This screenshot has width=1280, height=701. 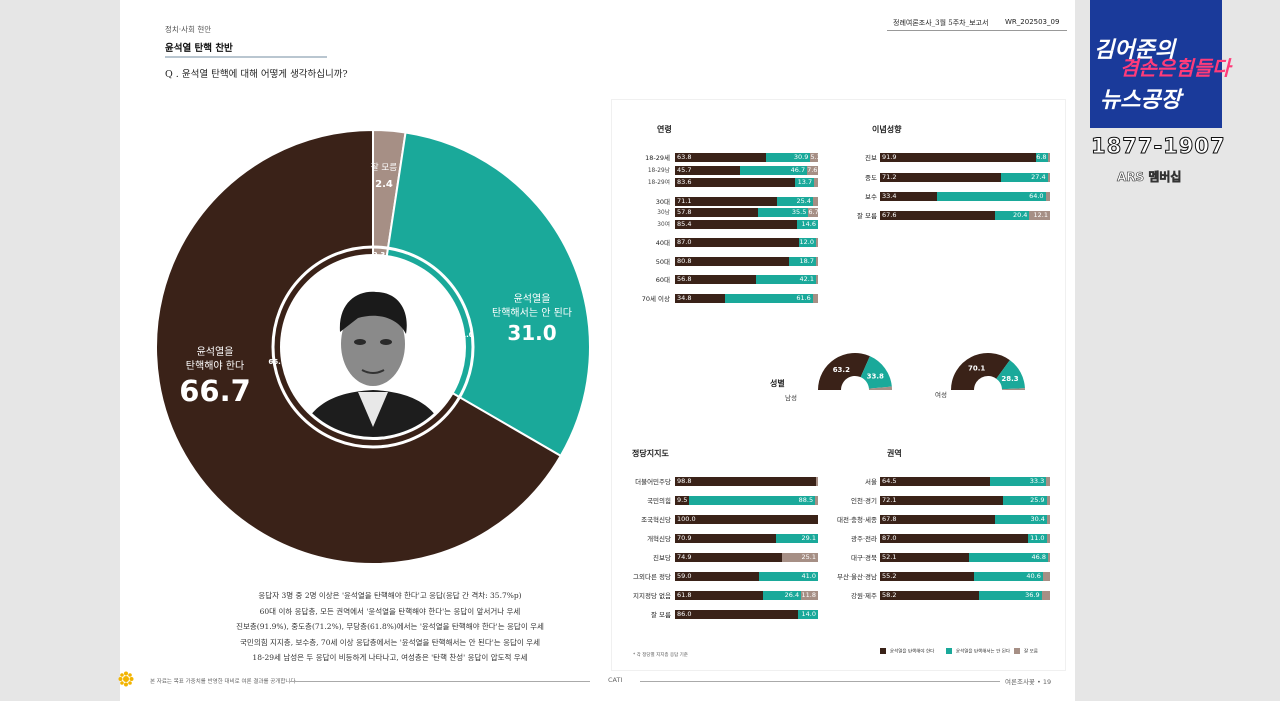 What do you see at coordinates (864, 501) in the screenshot?
I see `bar-label: 인천·경기` at bounding box center [864, 501].